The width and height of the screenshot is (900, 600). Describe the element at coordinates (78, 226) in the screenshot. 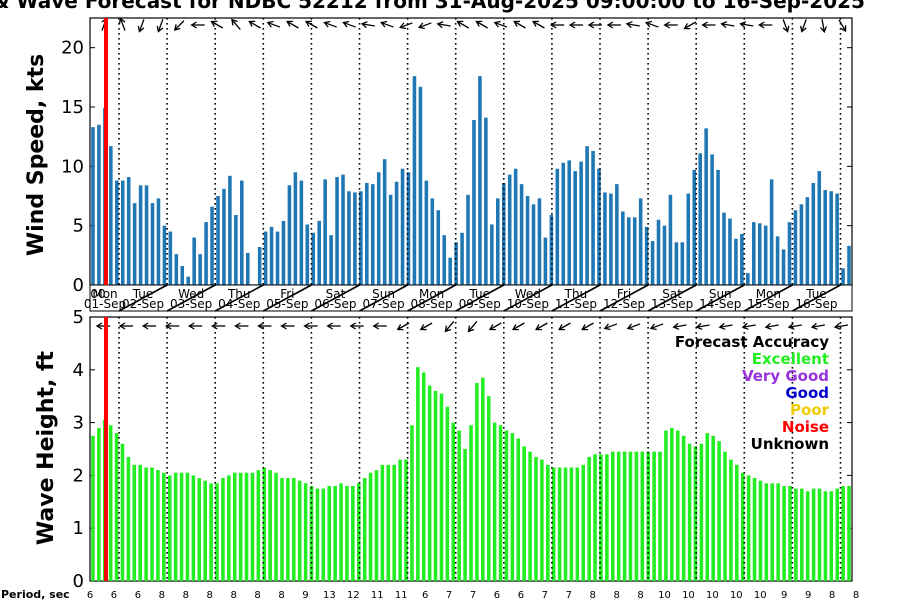

I see `wind-ytick-label: 5` at that location.